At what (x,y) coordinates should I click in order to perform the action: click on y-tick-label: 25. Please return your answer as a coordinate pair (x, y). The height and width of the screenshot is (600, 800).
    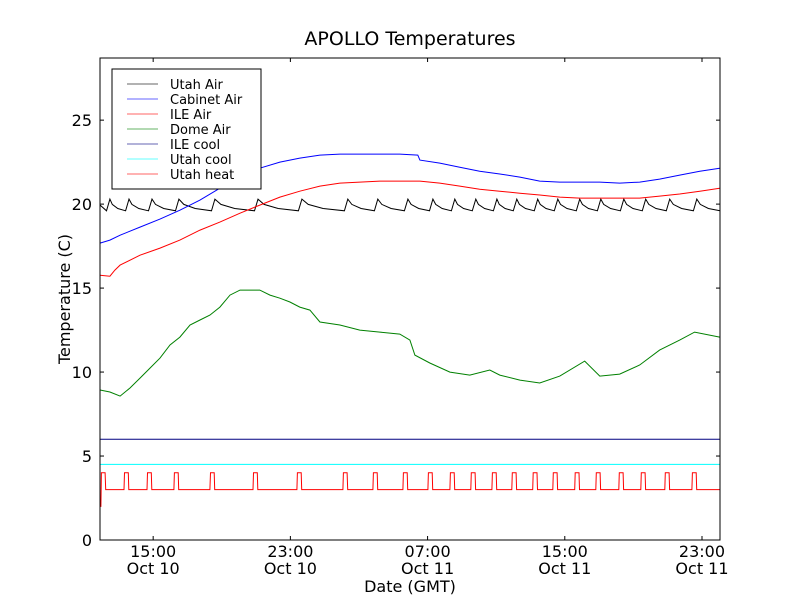
    Looking at the image, I should click on (82, 120).